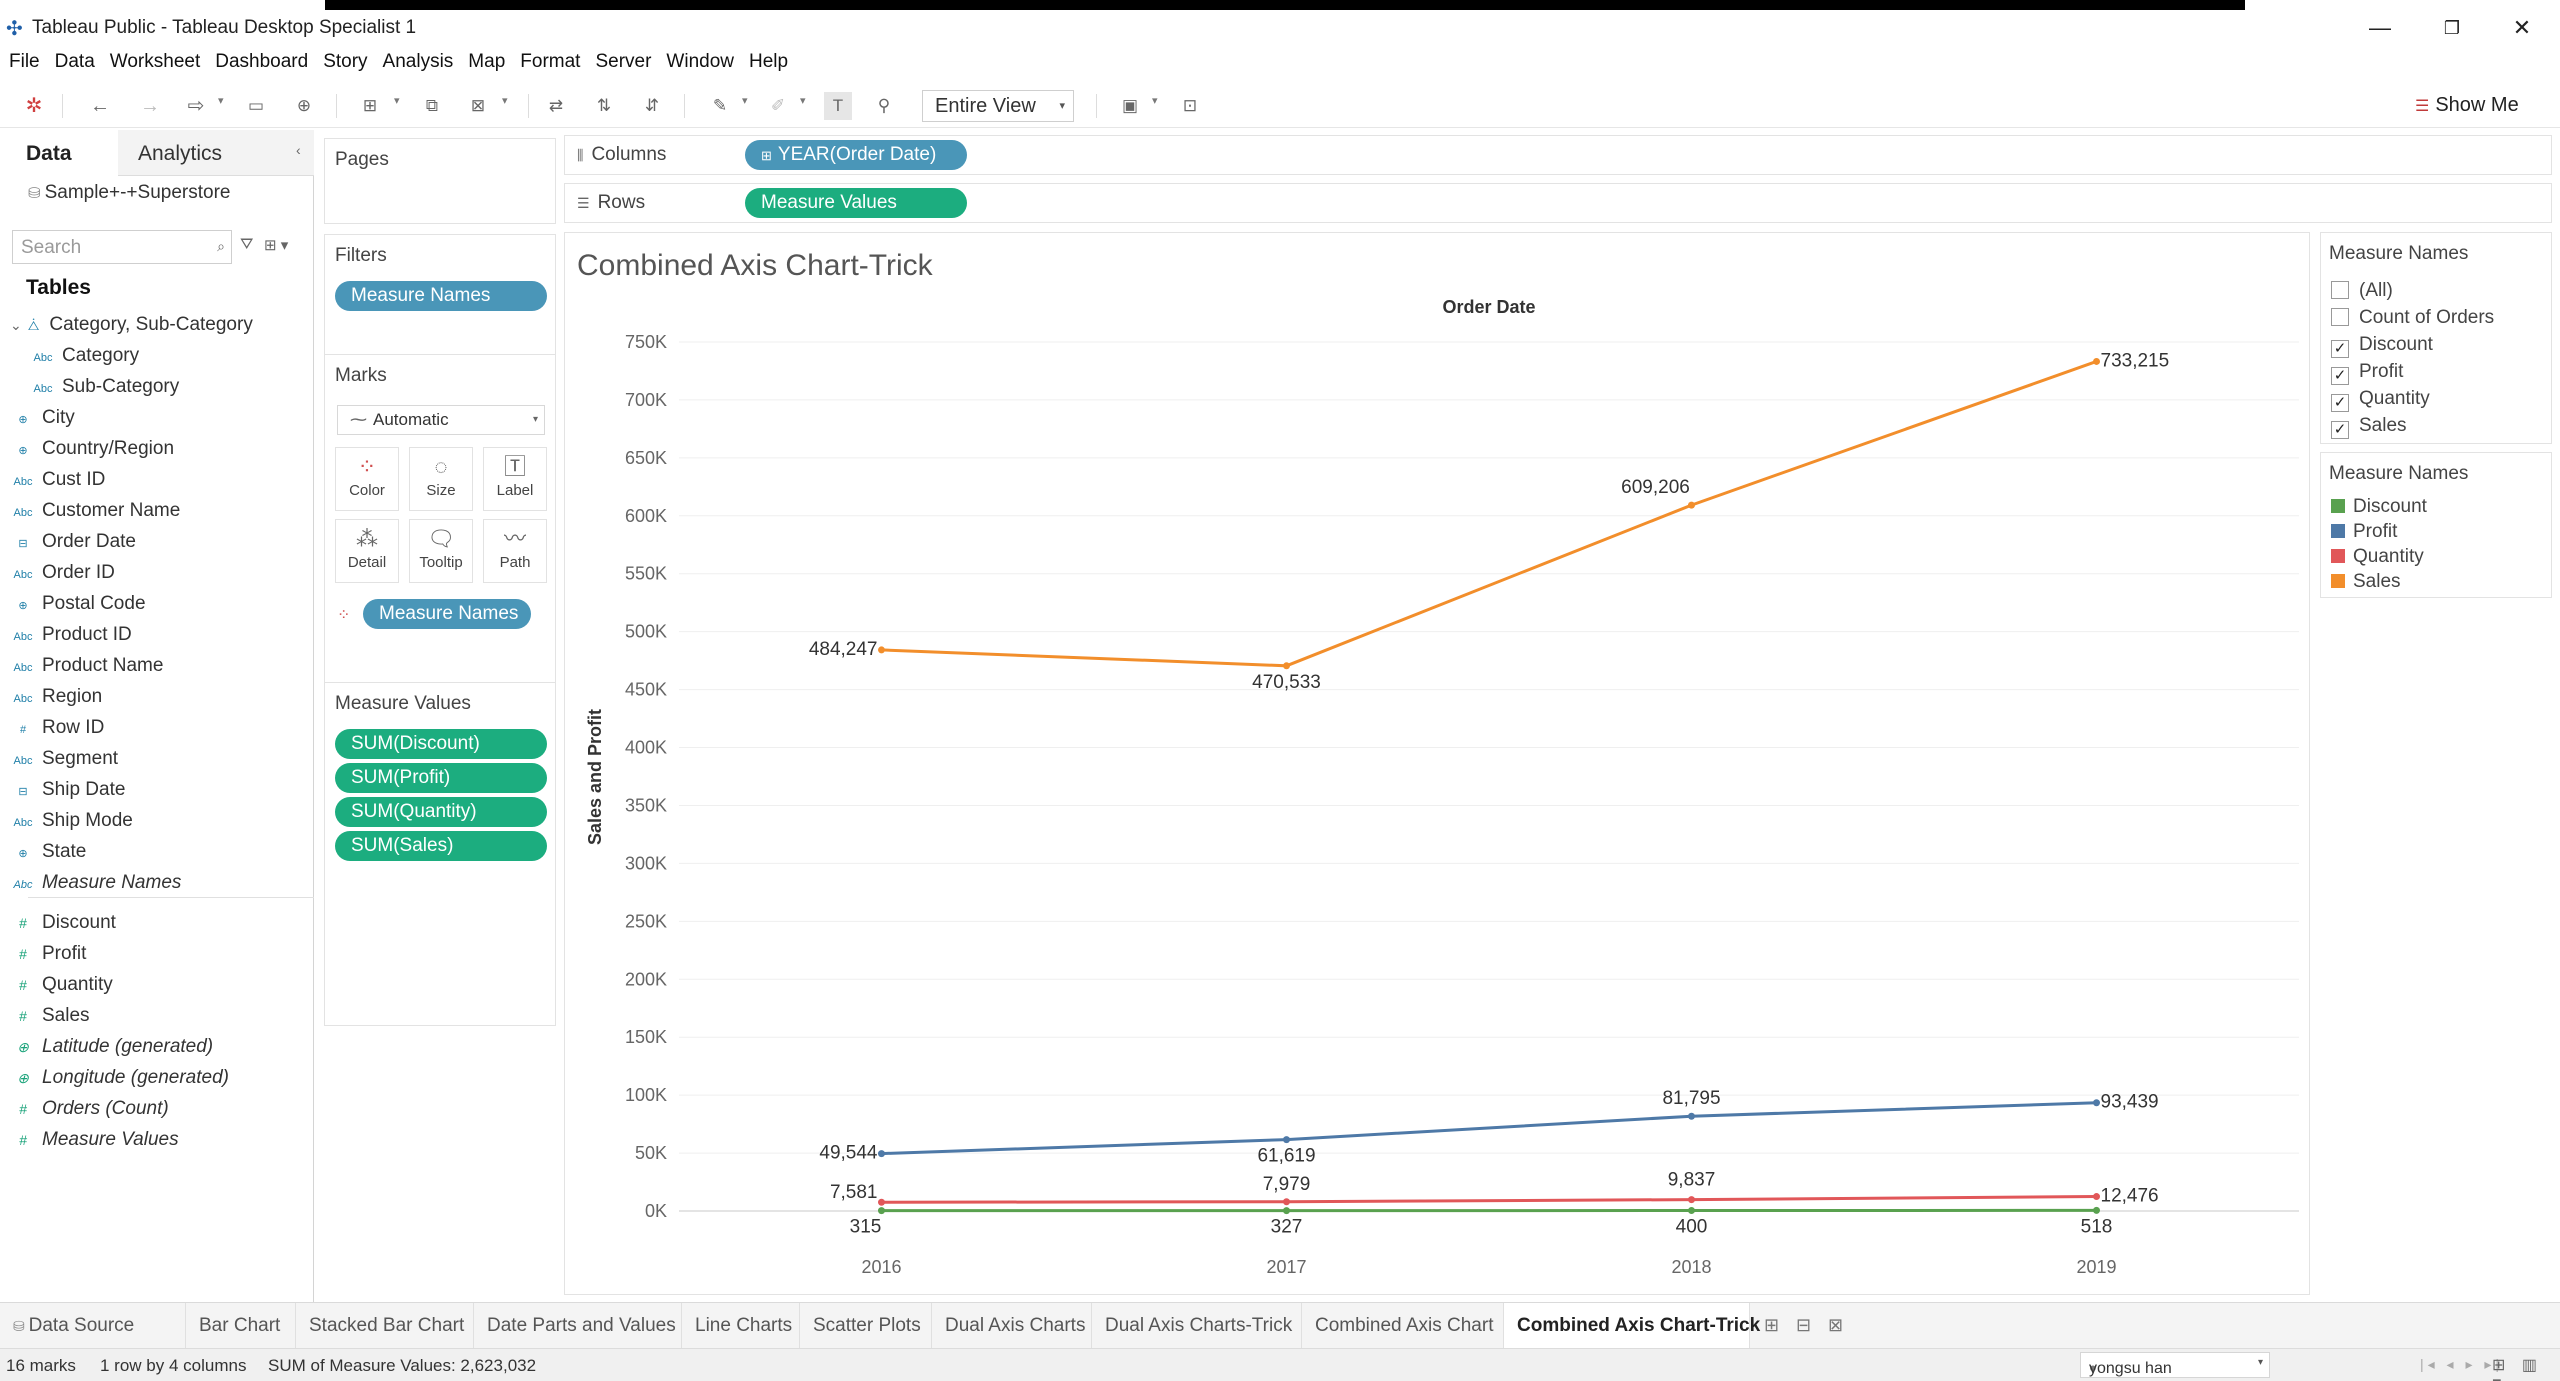 The image size is (2560, 1381). I want to click on user-dropdown: ● yongsu han ▾, so click(2175, 1365).